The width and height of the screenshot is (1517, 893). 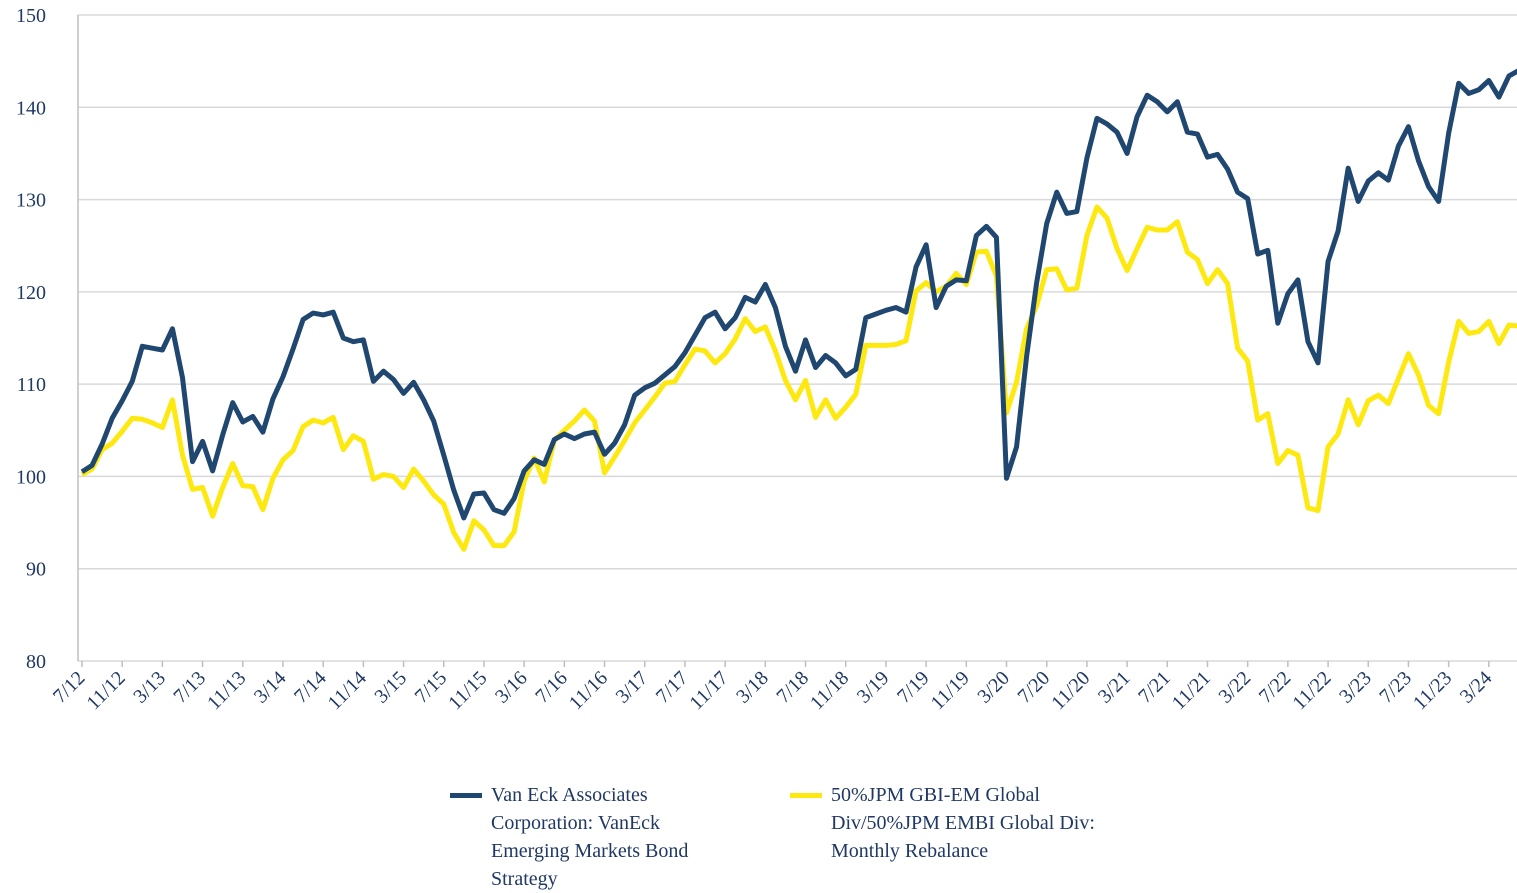 What do you see at coordinates (431, 687) in the screenshot?
I see `x-tick-label: 7/15` at bounding box center [431, 687].